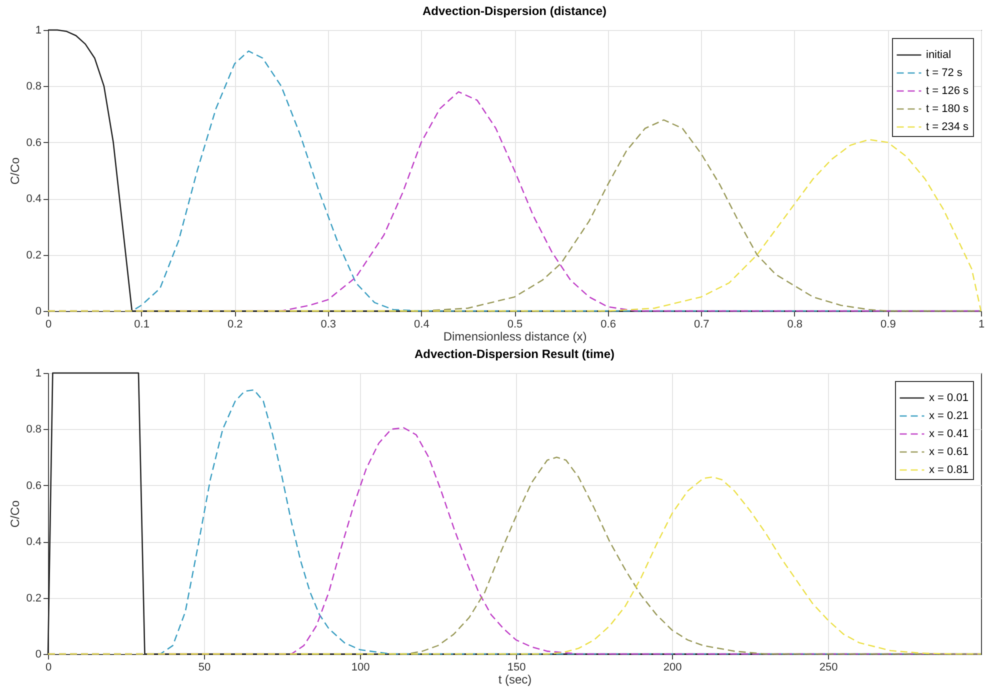 The image size is (990, 699). Describe the element at coordinates (948, 398) in the screenshot. I see `legend-label: x = 0.01` at that location.